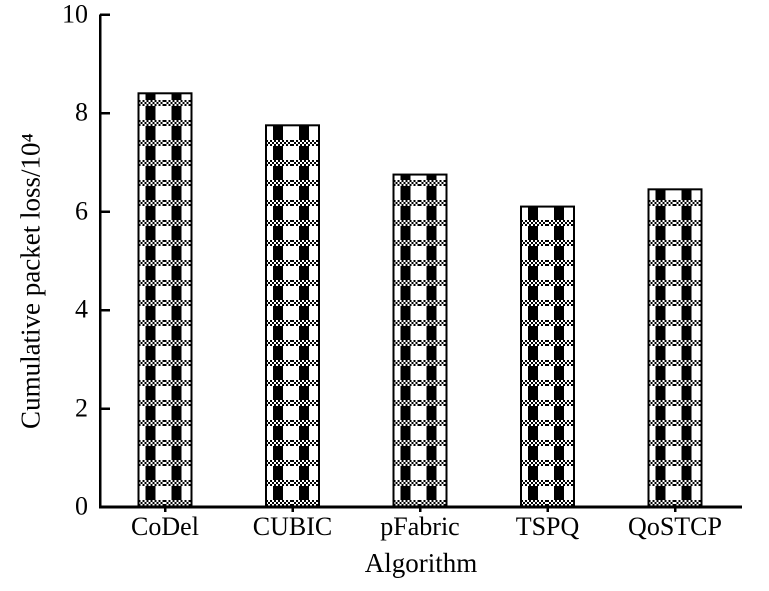 The image size is (769, 591). I want to click on y-tick-label: 10, so click(75, 14).